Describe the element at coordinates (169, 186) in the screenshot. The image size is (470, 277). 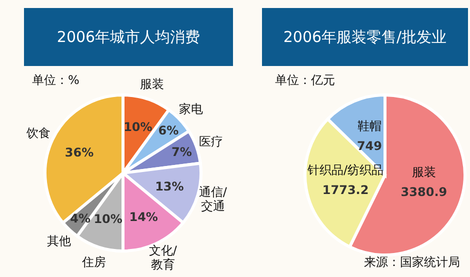
I see `data-label: 13%` at that location.